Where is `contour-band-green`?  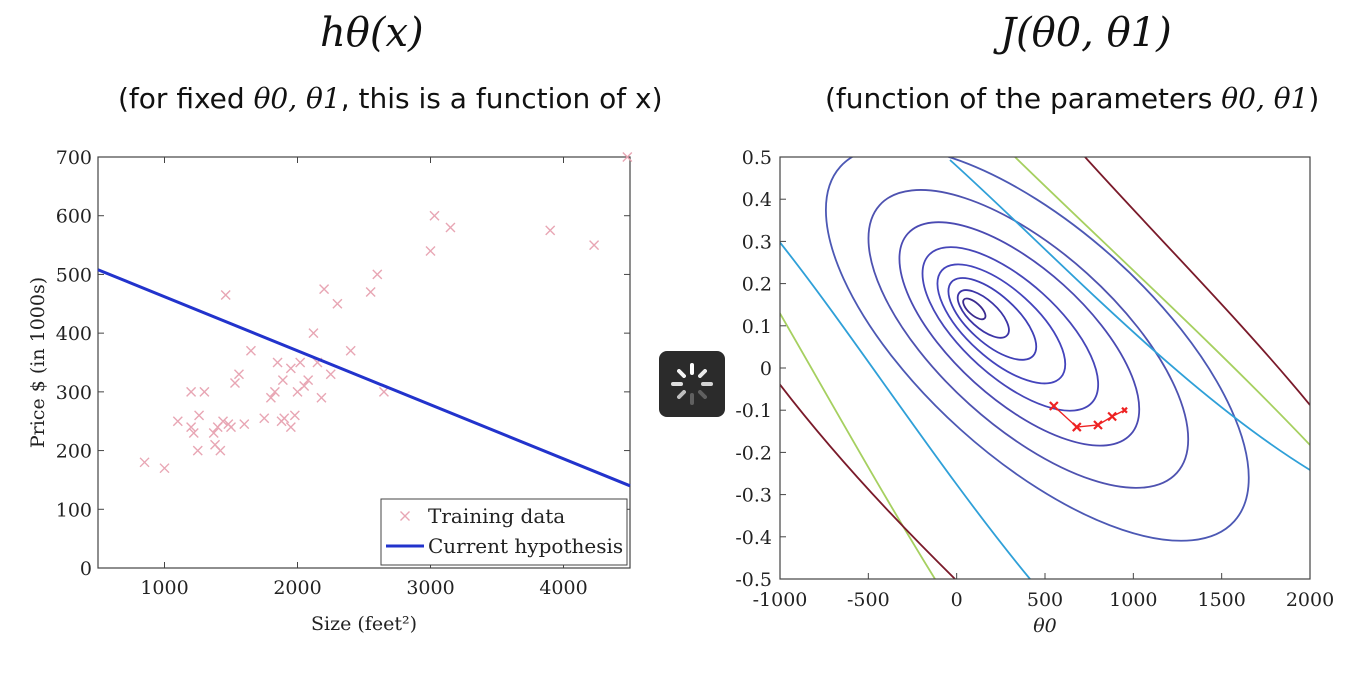 contour-band-green is located at coordinates (858, 445).